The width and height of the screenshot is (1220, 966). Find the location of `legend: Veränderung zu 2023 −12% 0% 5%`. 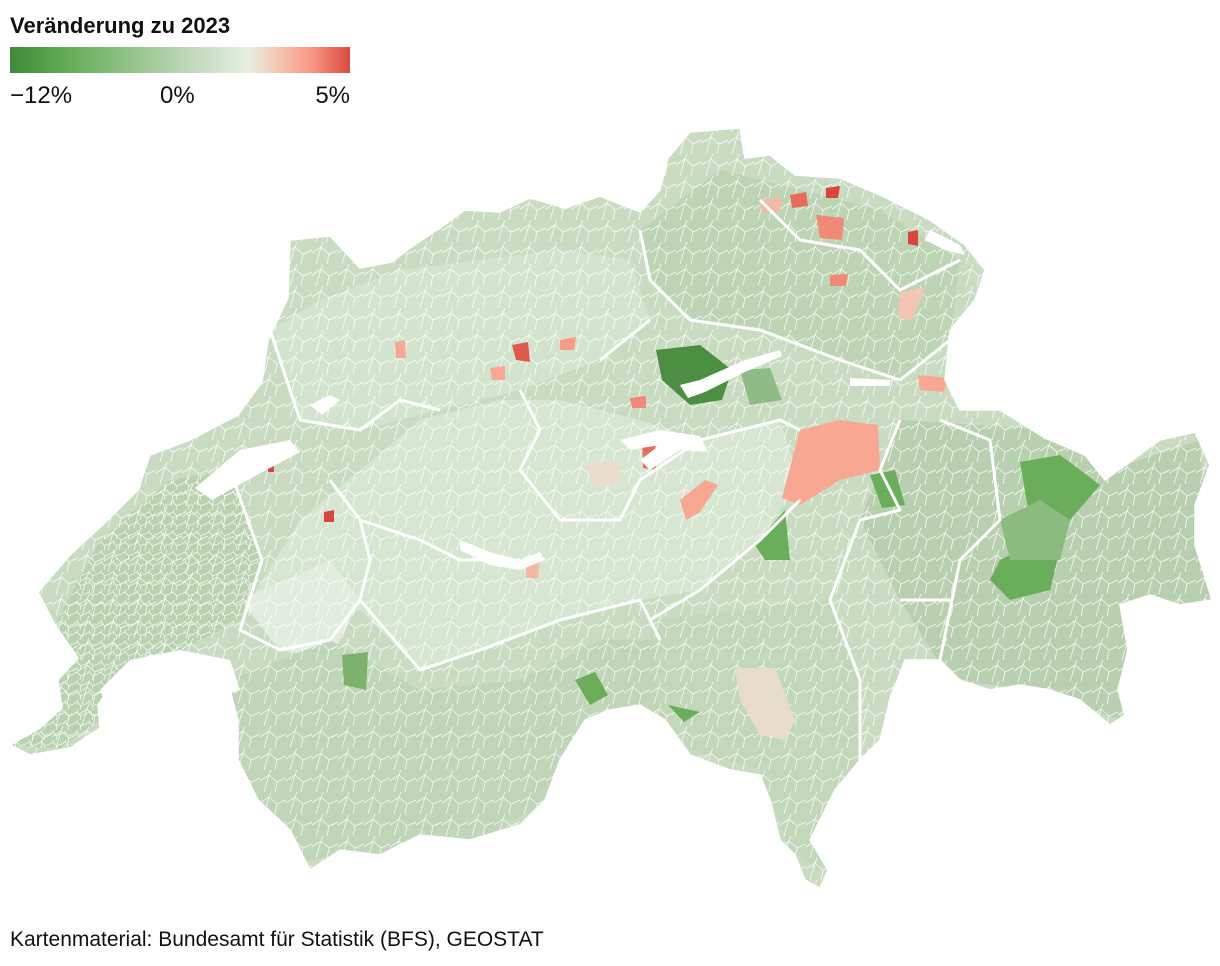

legend: Veränderung zu 2023 −12% 0% 5% is located at coordinates (180, 62).